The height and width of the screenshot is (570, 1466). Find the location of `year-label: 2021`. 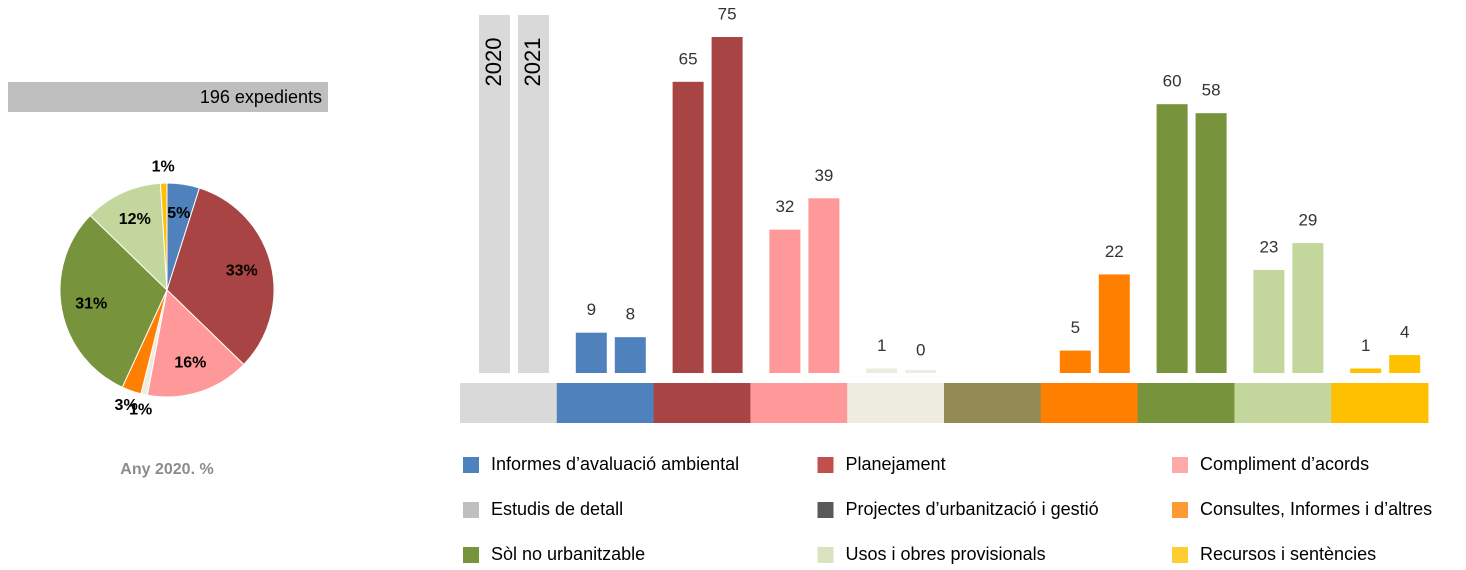

year-label: 2021 is located at coordinates (532, 62).